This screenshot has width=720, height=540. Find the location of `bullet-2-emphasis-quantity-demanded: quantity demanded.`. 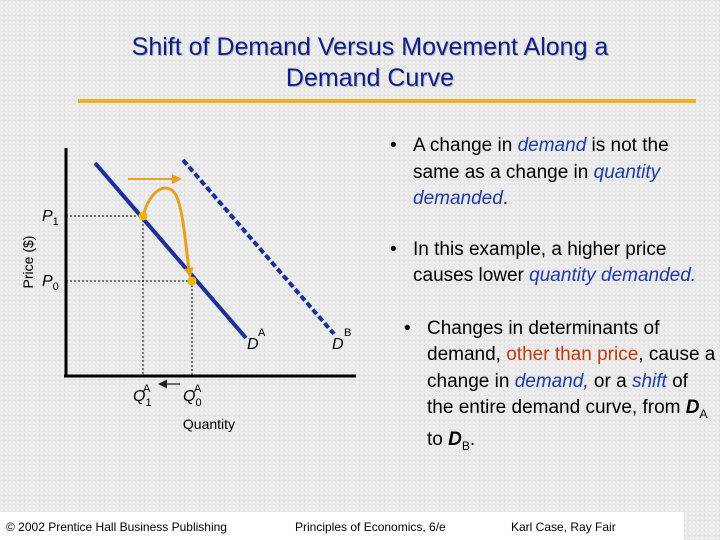

bullet-2-emphasis-quantity-demanded: quantity demanded. is located at coordinates (613, 275).